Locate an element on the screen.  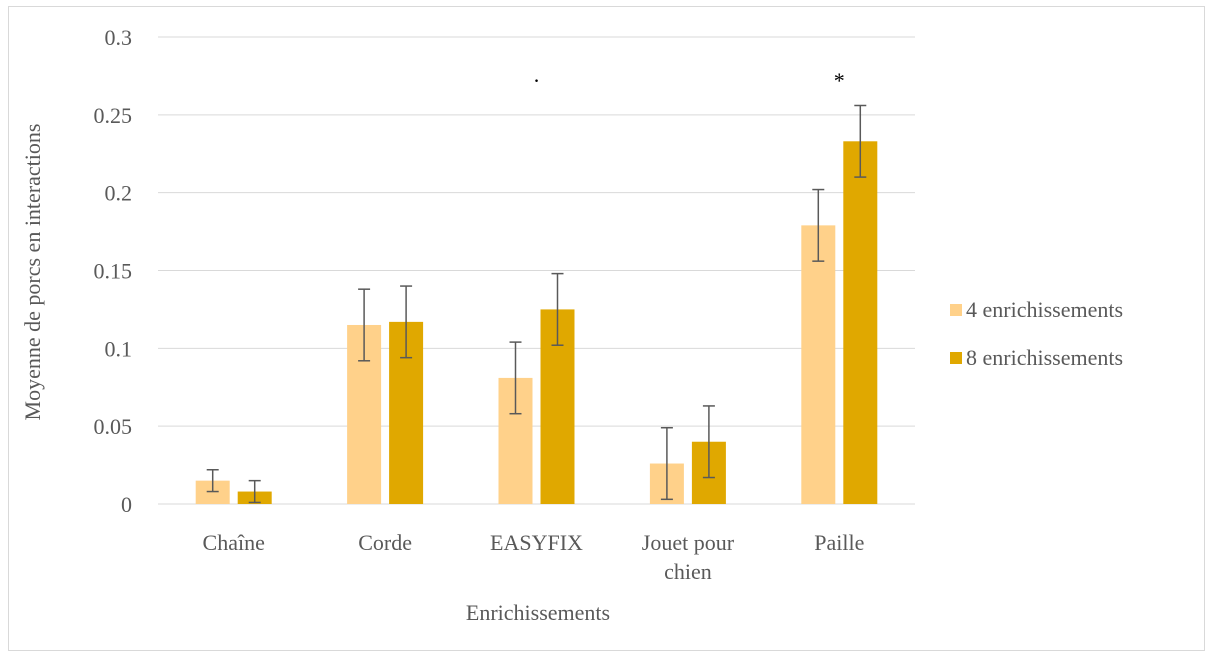
y-tick-label: 0.25 is located at coordinates (113, 115).